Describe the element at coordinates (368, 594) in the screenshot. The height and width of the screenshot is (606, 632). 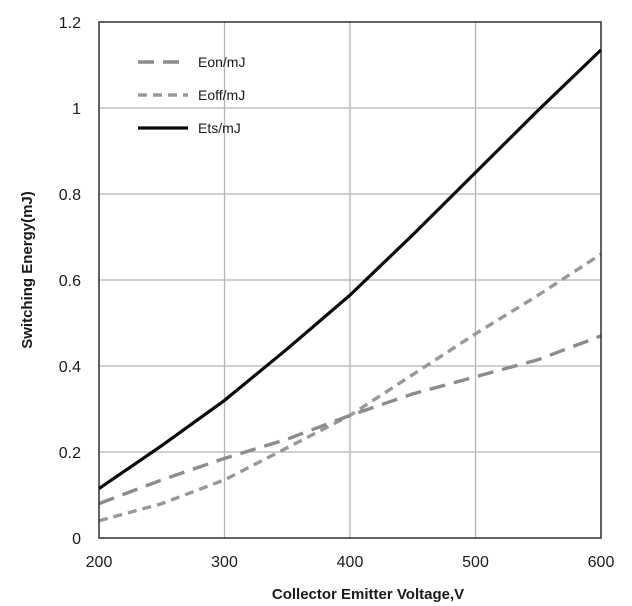
I see `x-axis-title: Collector Emitter Voltage,V` at that location.